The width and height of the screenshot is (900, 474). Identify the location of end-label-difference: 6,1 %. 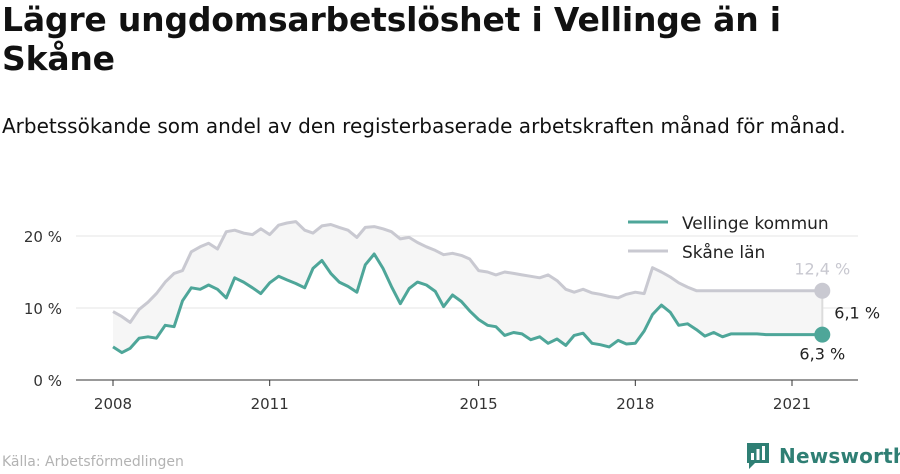
(857, 313).